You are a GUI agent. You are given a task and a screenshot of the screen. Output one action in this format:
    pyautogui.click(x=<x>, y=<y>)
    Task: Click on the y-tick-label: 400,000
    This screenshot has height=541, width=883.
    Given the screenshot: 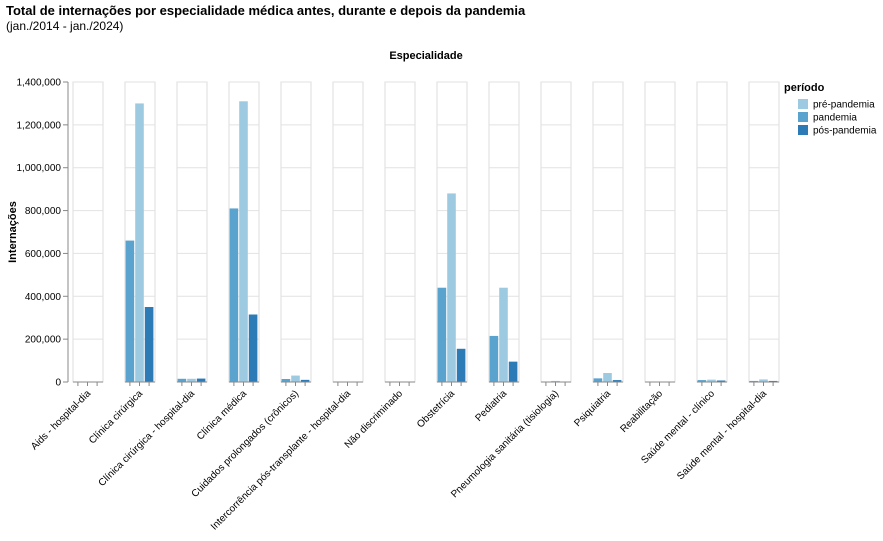 What is the action you would take?
    pyautogui.click(x=43, y=297)
    